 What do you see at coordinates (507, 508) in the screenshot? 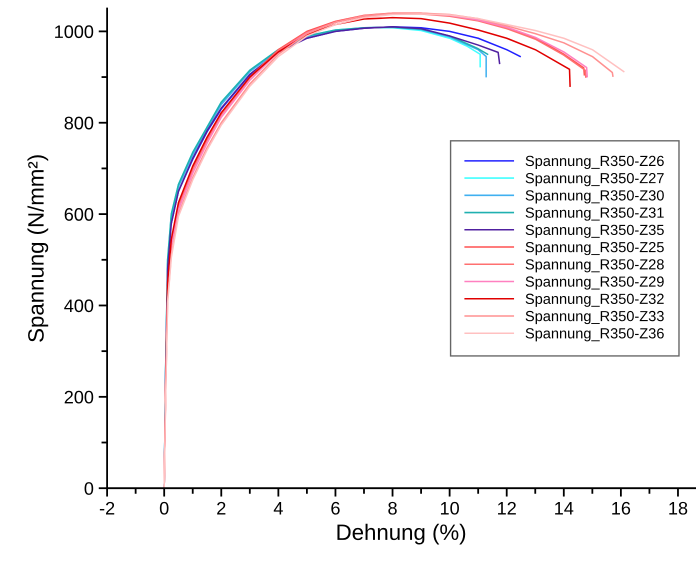
I see `x-tick-label: 12` at bounding box center [507, 508].